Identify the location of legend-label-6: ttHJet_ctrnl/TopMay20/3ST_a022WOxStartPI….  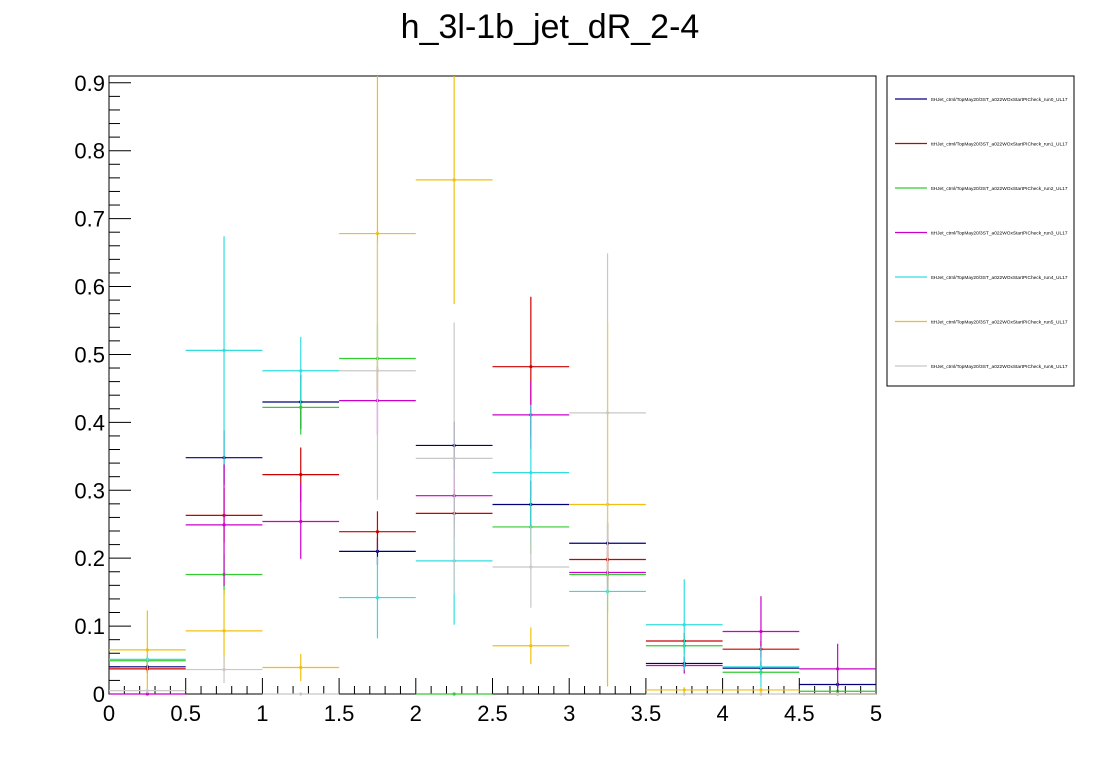
(999, 367).